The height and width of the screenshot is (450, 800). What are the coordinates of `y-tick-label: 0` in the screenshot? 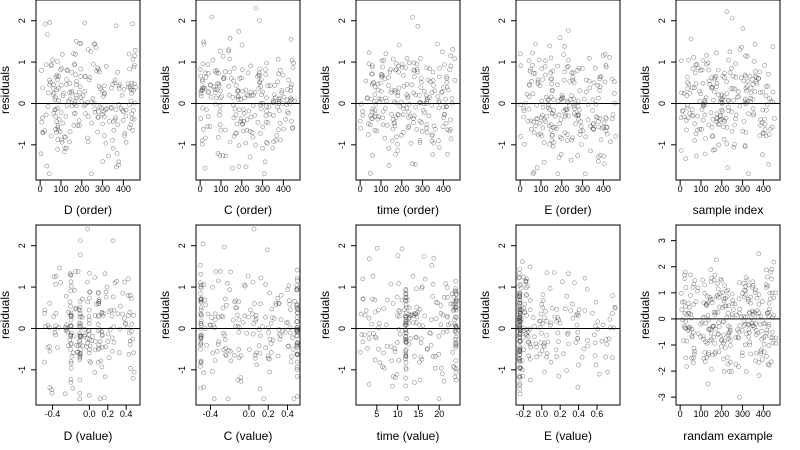 It's located at (342, 103).